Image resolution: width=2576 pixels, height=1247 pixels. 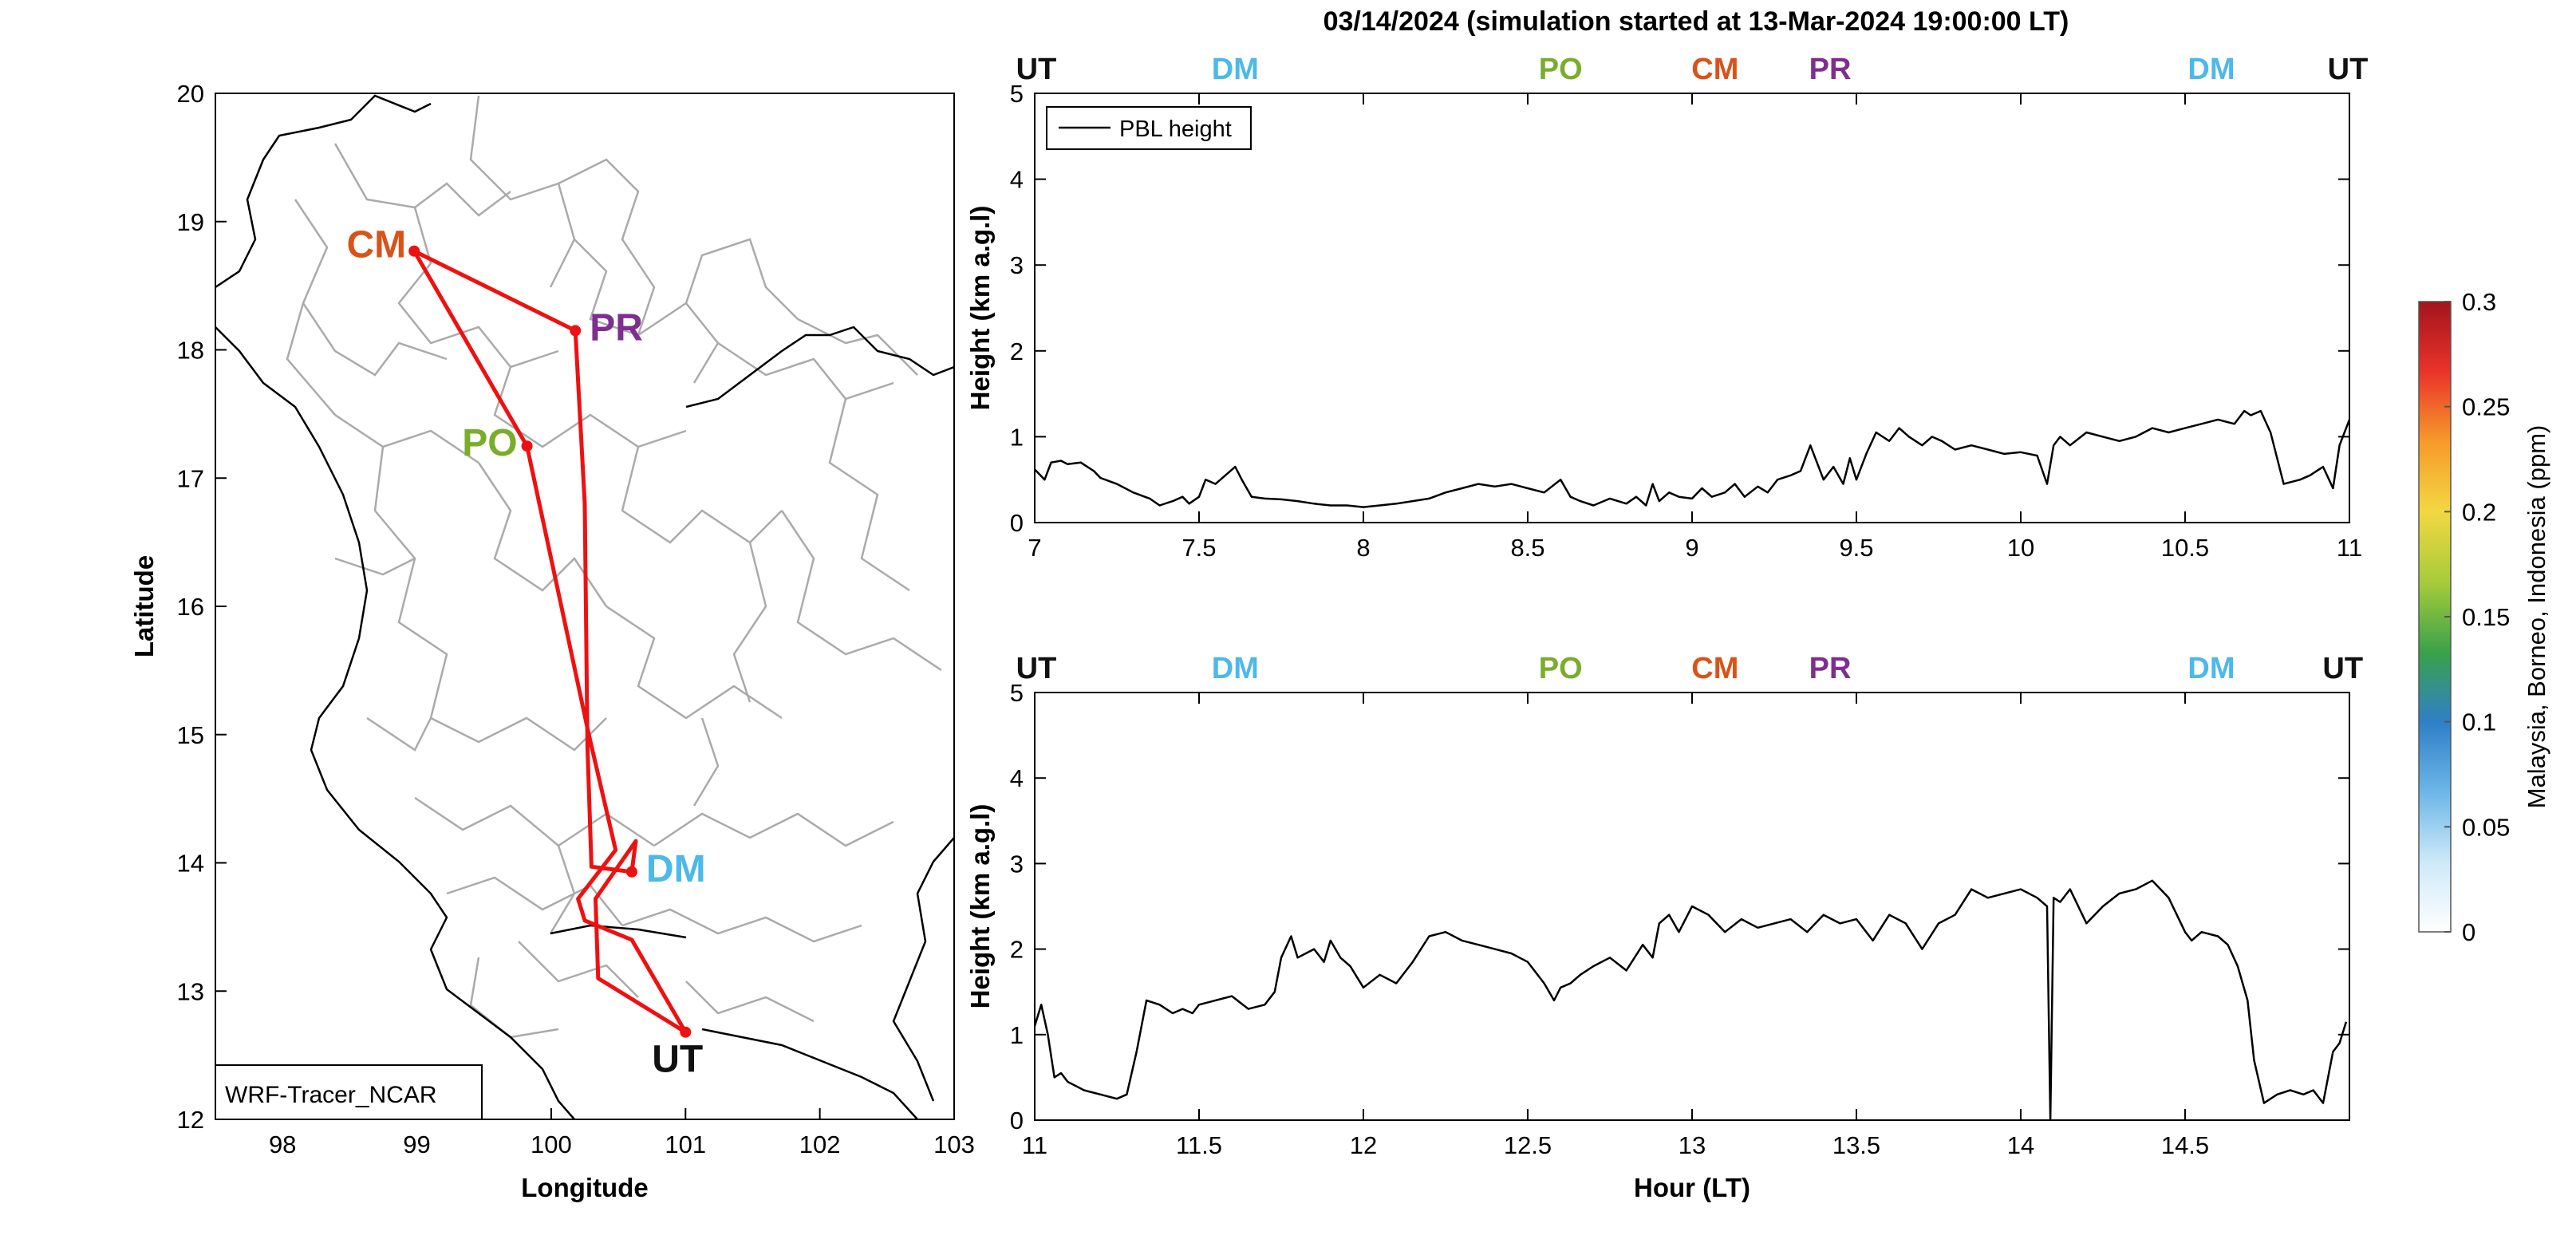 I want to click on colorbar-tick-label: 0.3, so click(x=2479, y=302).